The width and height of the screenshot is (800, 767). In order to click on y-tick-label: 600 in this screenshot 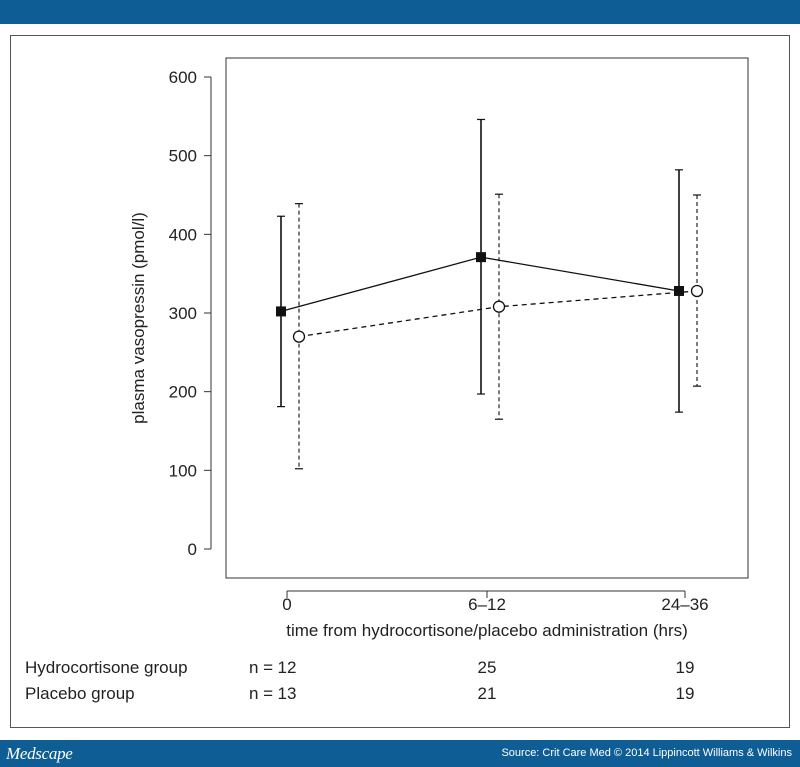, I will do `click(183, 77)`.